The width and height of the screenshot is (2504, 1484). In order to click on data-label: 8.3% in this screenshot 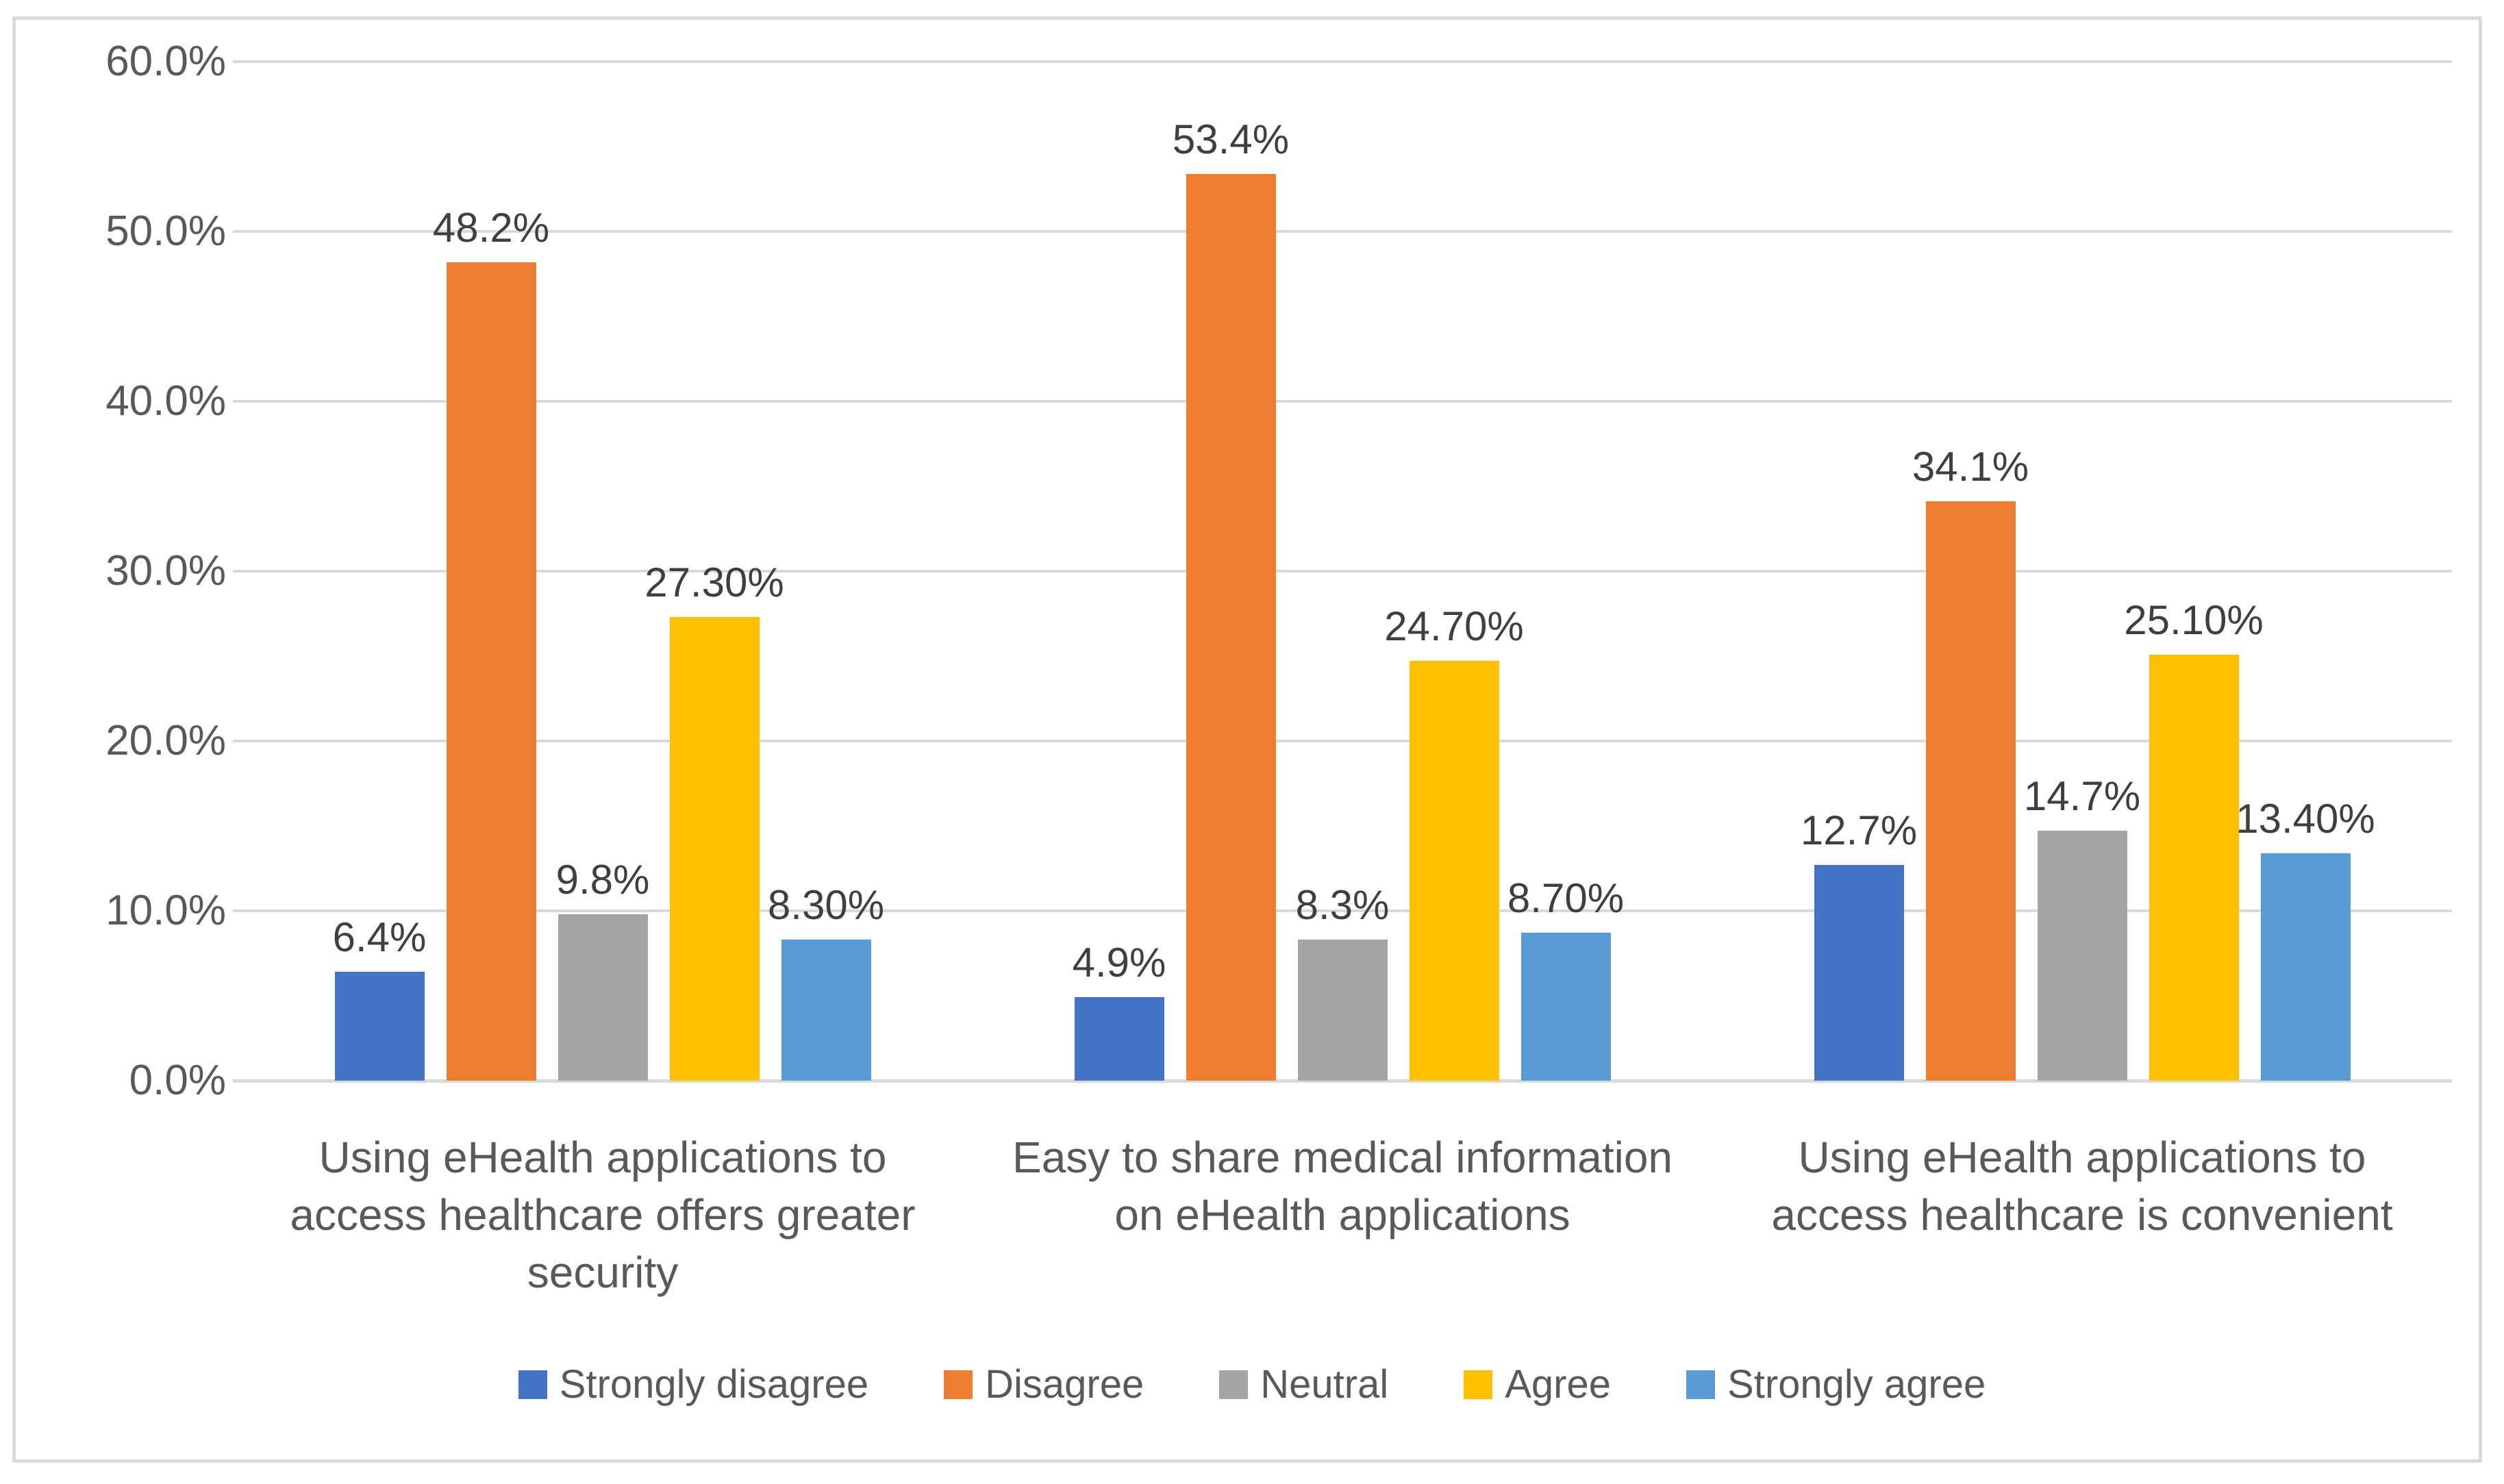, I will do `click(1342, 905)`.